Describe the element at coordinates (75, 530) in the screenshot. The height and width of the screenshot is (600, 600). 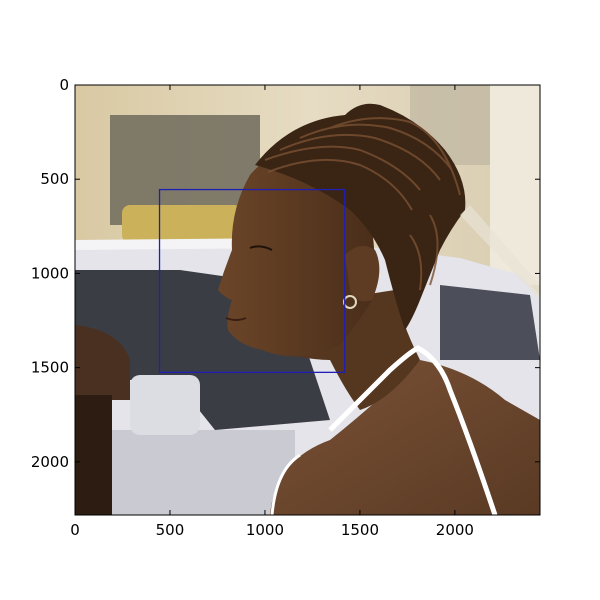
I see `x-tick-label: 0` at that location.